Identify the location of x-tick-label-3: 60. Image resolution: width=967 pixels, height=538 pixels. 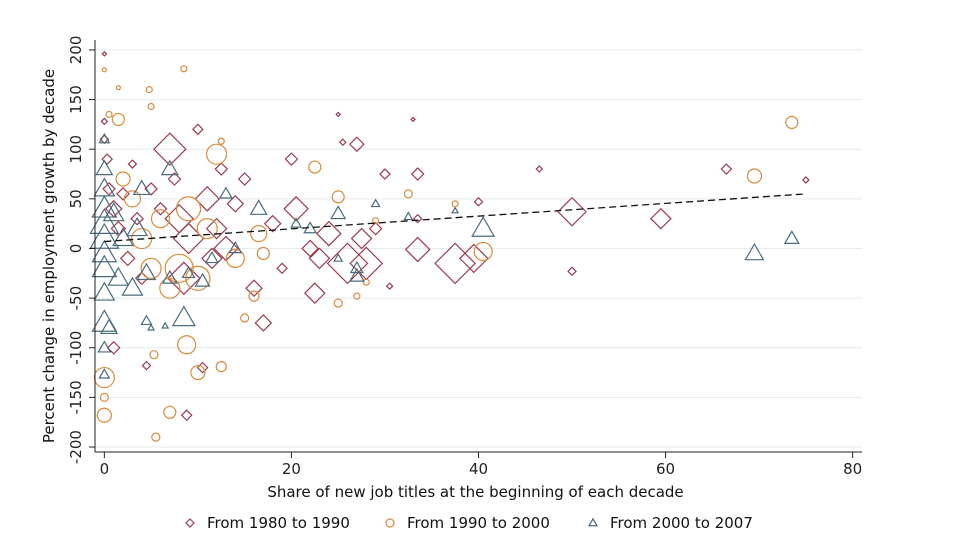
(665, 469).